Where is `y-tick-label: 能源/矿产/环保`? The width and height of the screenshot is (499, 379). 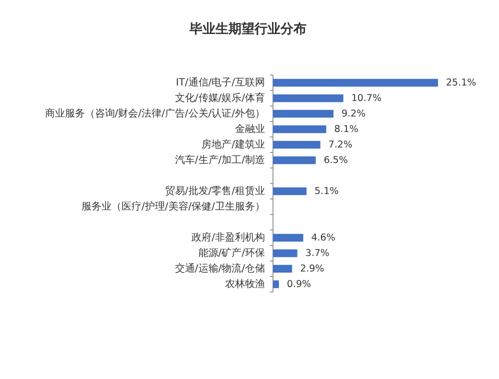
y-tick-label: 能源/矿产/环保 is located at coordinates (231, 252).